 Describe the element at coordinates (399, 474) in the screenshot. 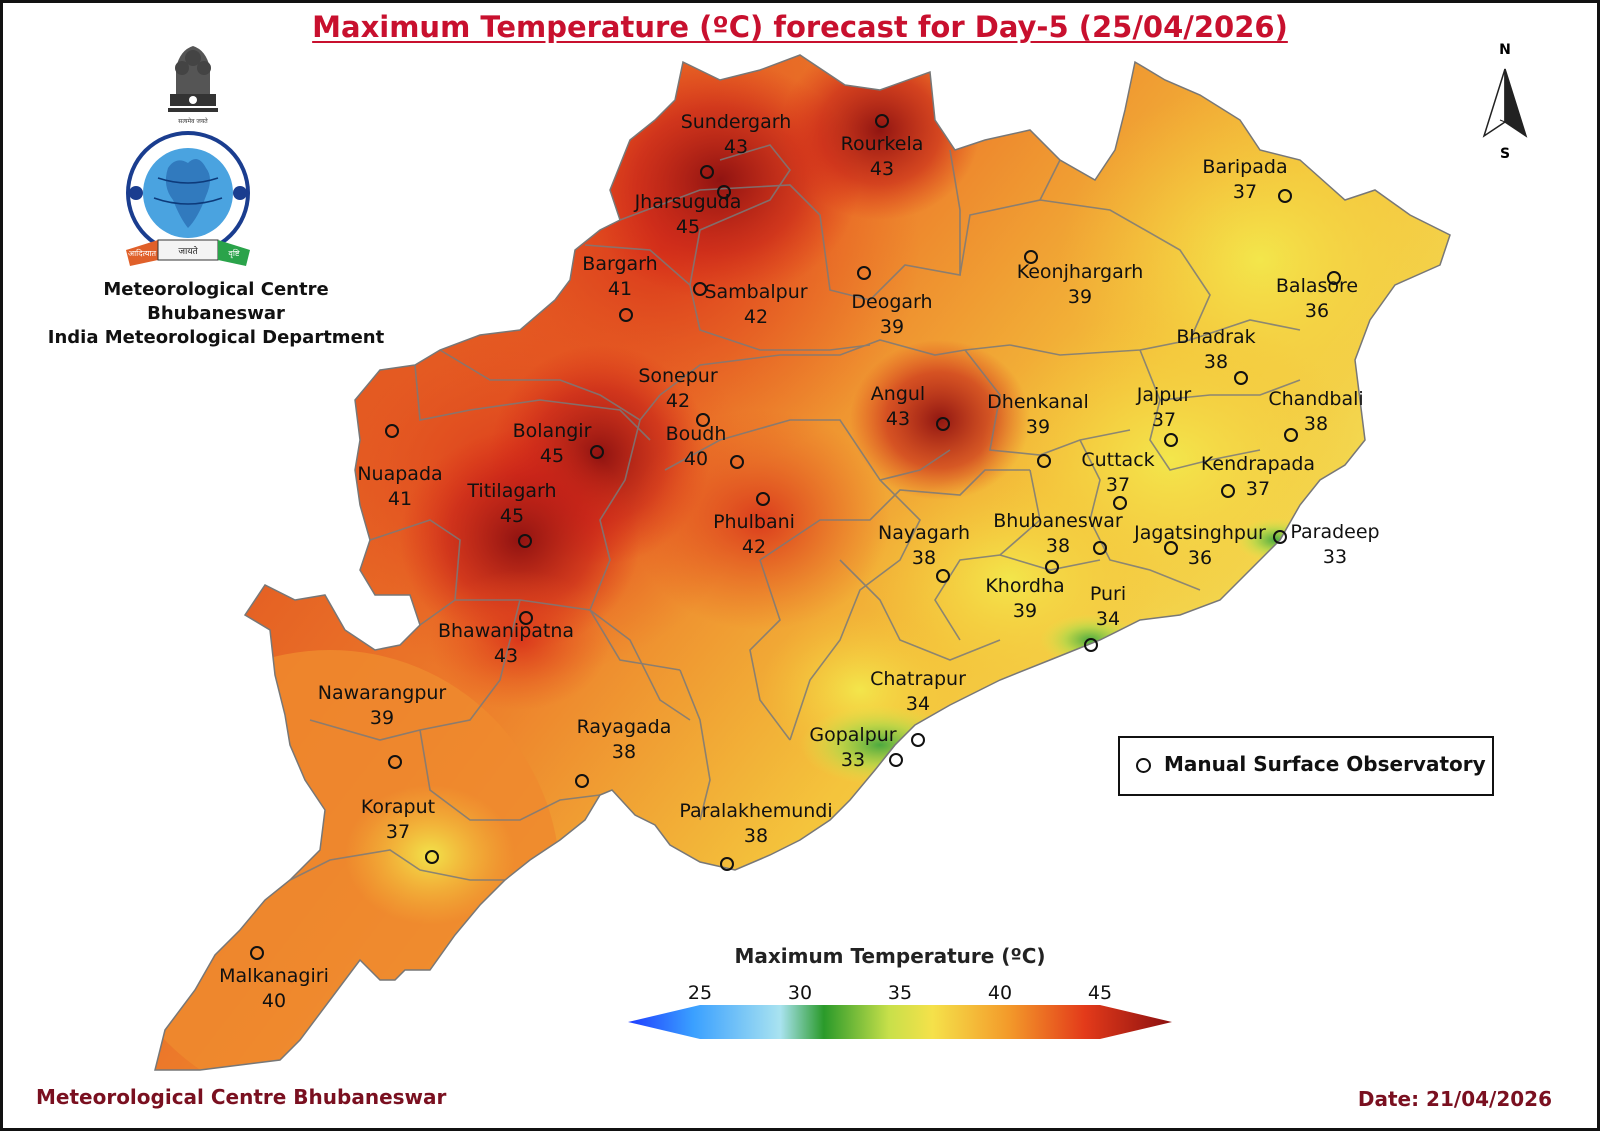

I see `station-name: Nuapada` at that location.